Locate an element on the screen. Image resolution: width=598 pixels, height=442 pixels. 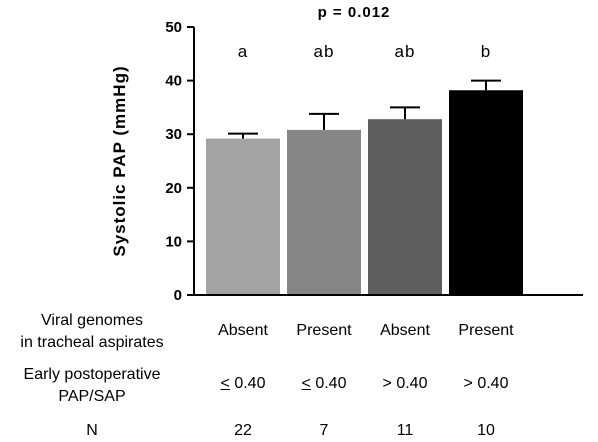
table-cell: 11 is located at coordinates (405, 431).